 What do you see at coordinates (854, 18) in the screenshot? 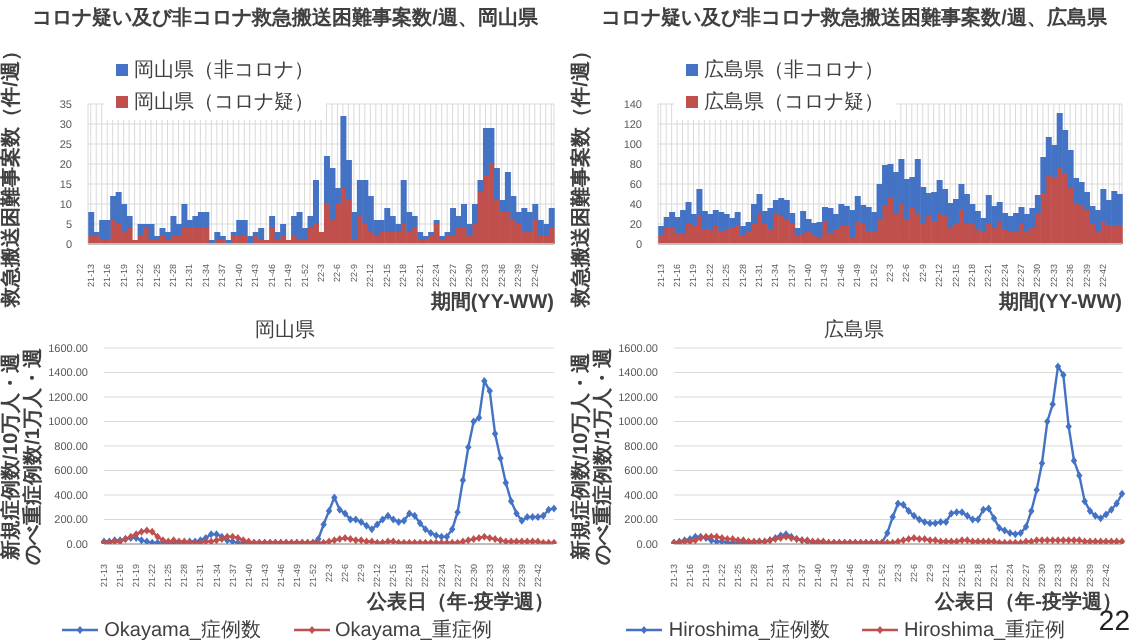
I see `chart-title: コロナ疑い及び非コロナ救急搬送困難事案数/週、広島県` at bounding box center [854, 18].